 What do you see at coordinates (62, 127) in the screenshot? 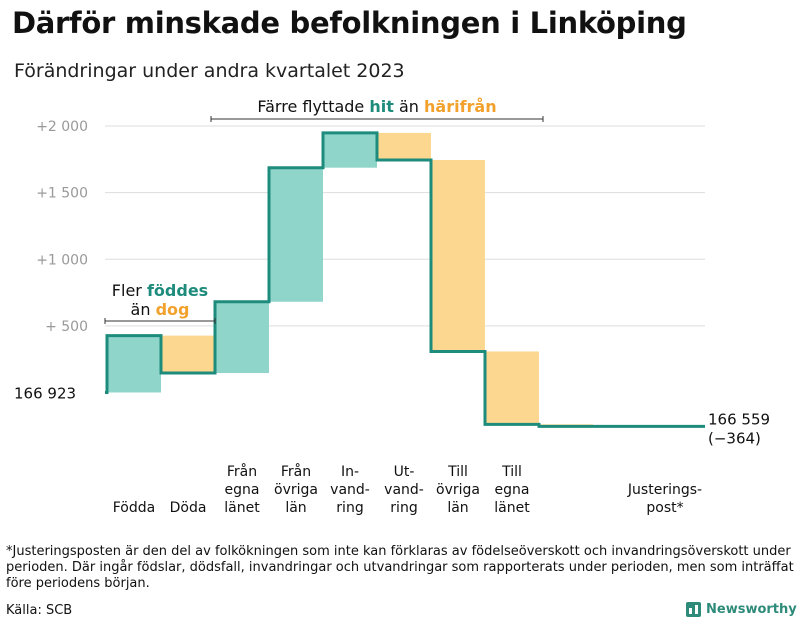
I see `y-tick-label: +2 000` at bounding box center [62, 127].